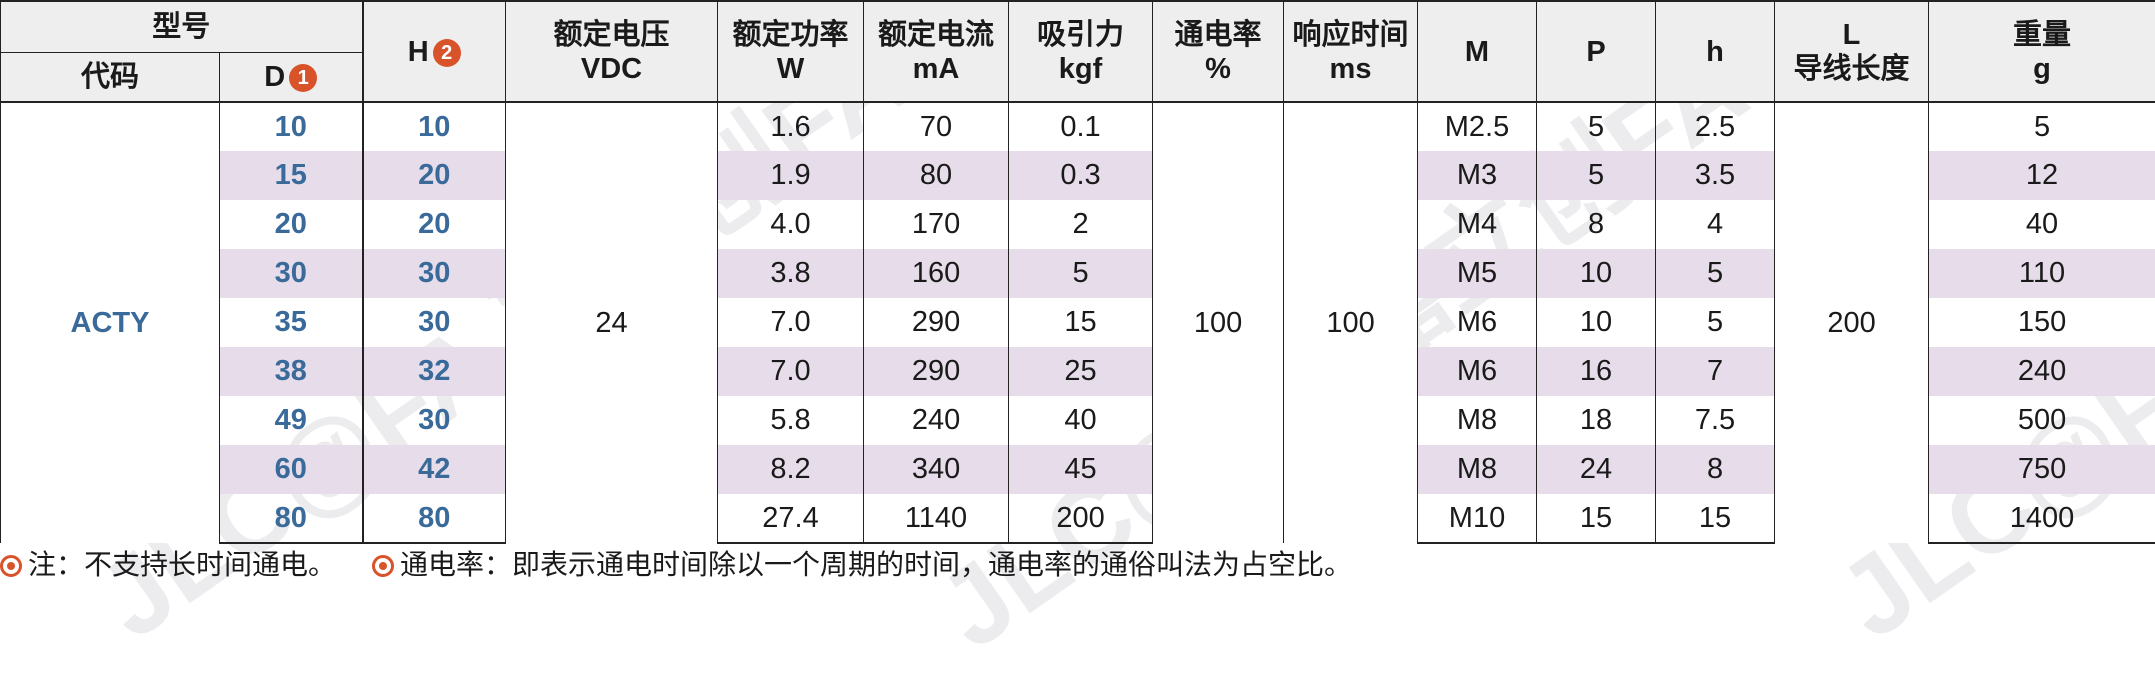  I want to click on cell-small-h: 2.5, so click(1715, 126).